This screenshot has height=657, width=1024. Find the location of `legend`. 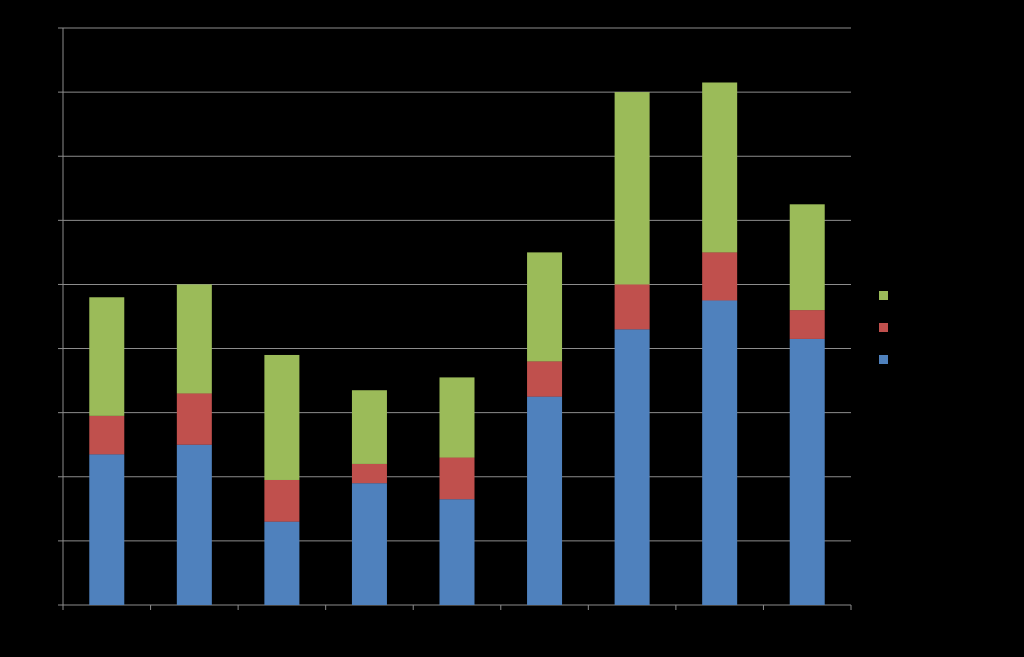

legend is located at coordinates (883, 327).